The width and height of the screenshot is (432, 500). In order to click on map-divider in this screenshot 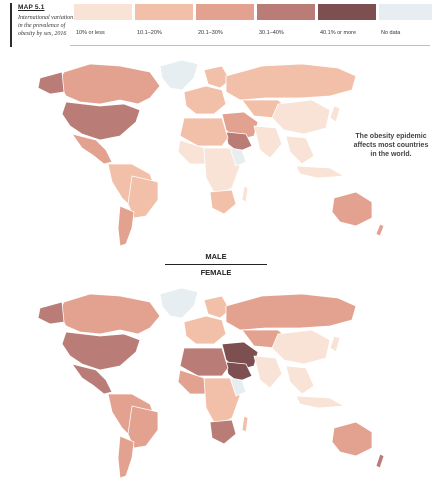, I will do `click(216, 264)`.